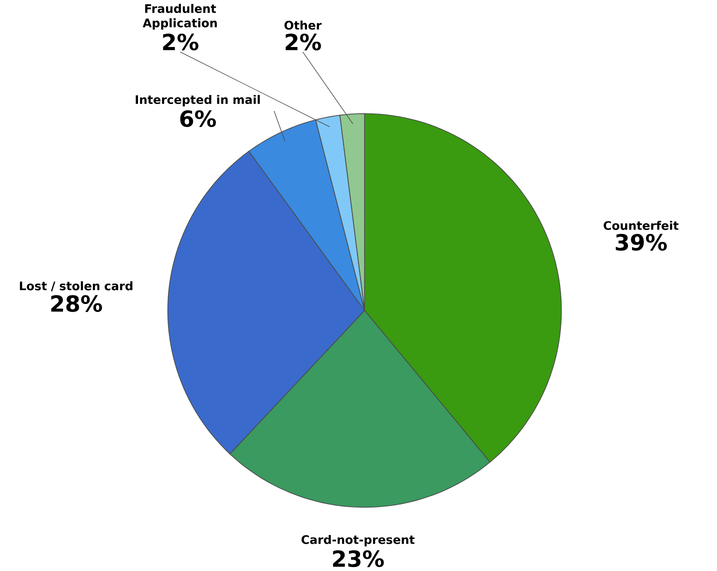  What do you see at coordinates (198, 100) in the screenshot?
I see `slice-label: Intercepted in mail` at bounding box center [198, 100].